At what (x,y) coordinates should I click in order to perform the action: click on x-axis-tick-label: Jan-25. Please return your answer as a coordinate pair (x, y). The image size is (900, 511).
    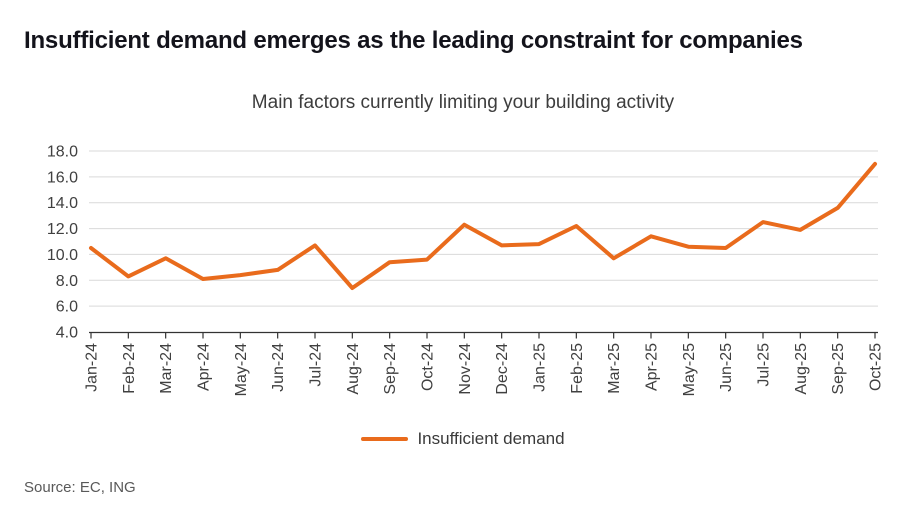
    Looking at the image, I should click on (540, 367).